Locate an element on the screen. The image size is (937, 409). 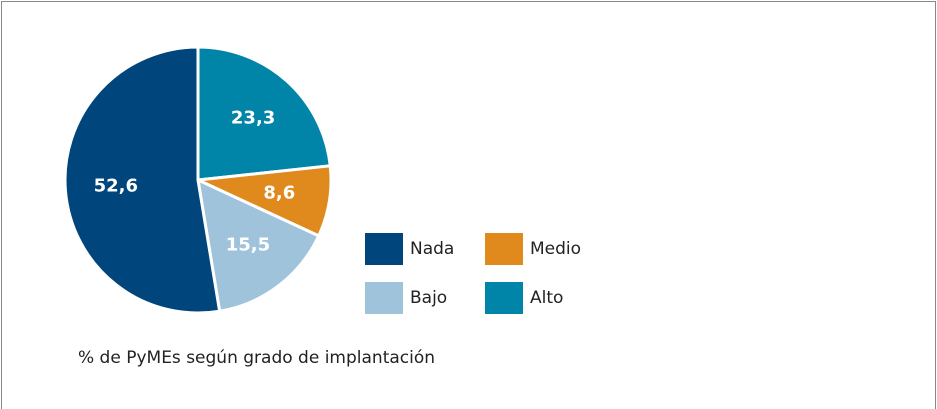
value-label: 52,6 is located at coordinates (116, 186).